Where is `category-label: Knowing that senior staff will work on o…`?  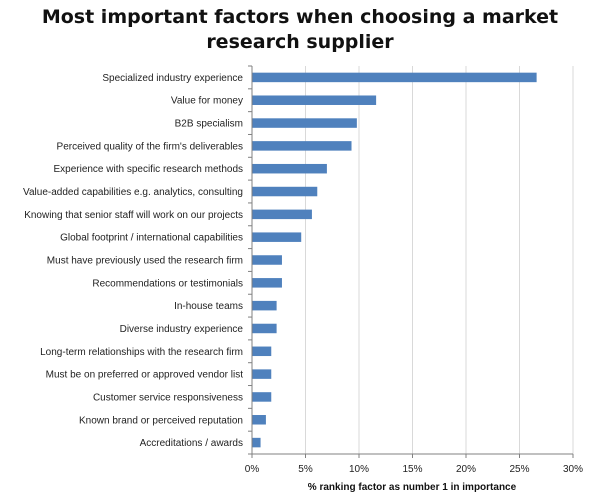 category-label: Knowing that senior staff will work on o… is located at coordinates (133, 215).